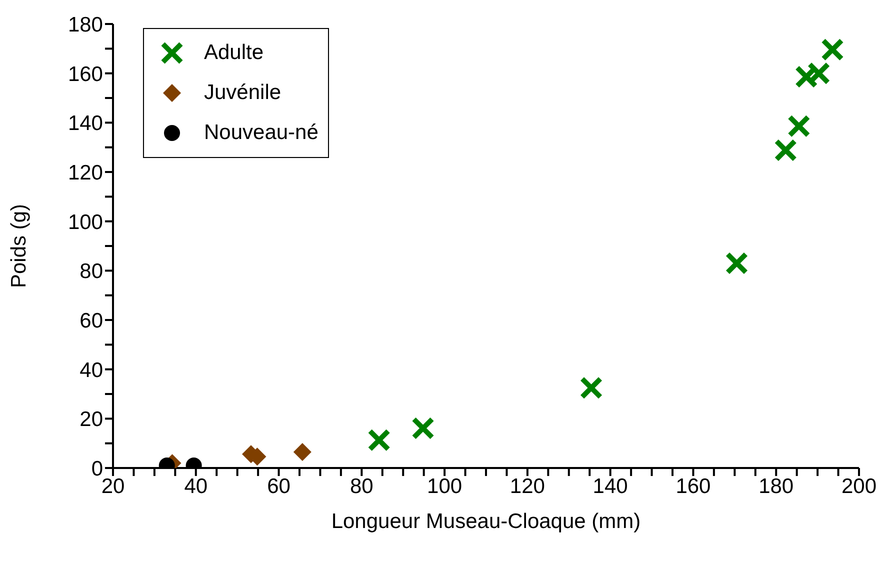 This screenshot has width=886, height=562. I want to click on y-tick-label: 160, so click(85, 74).